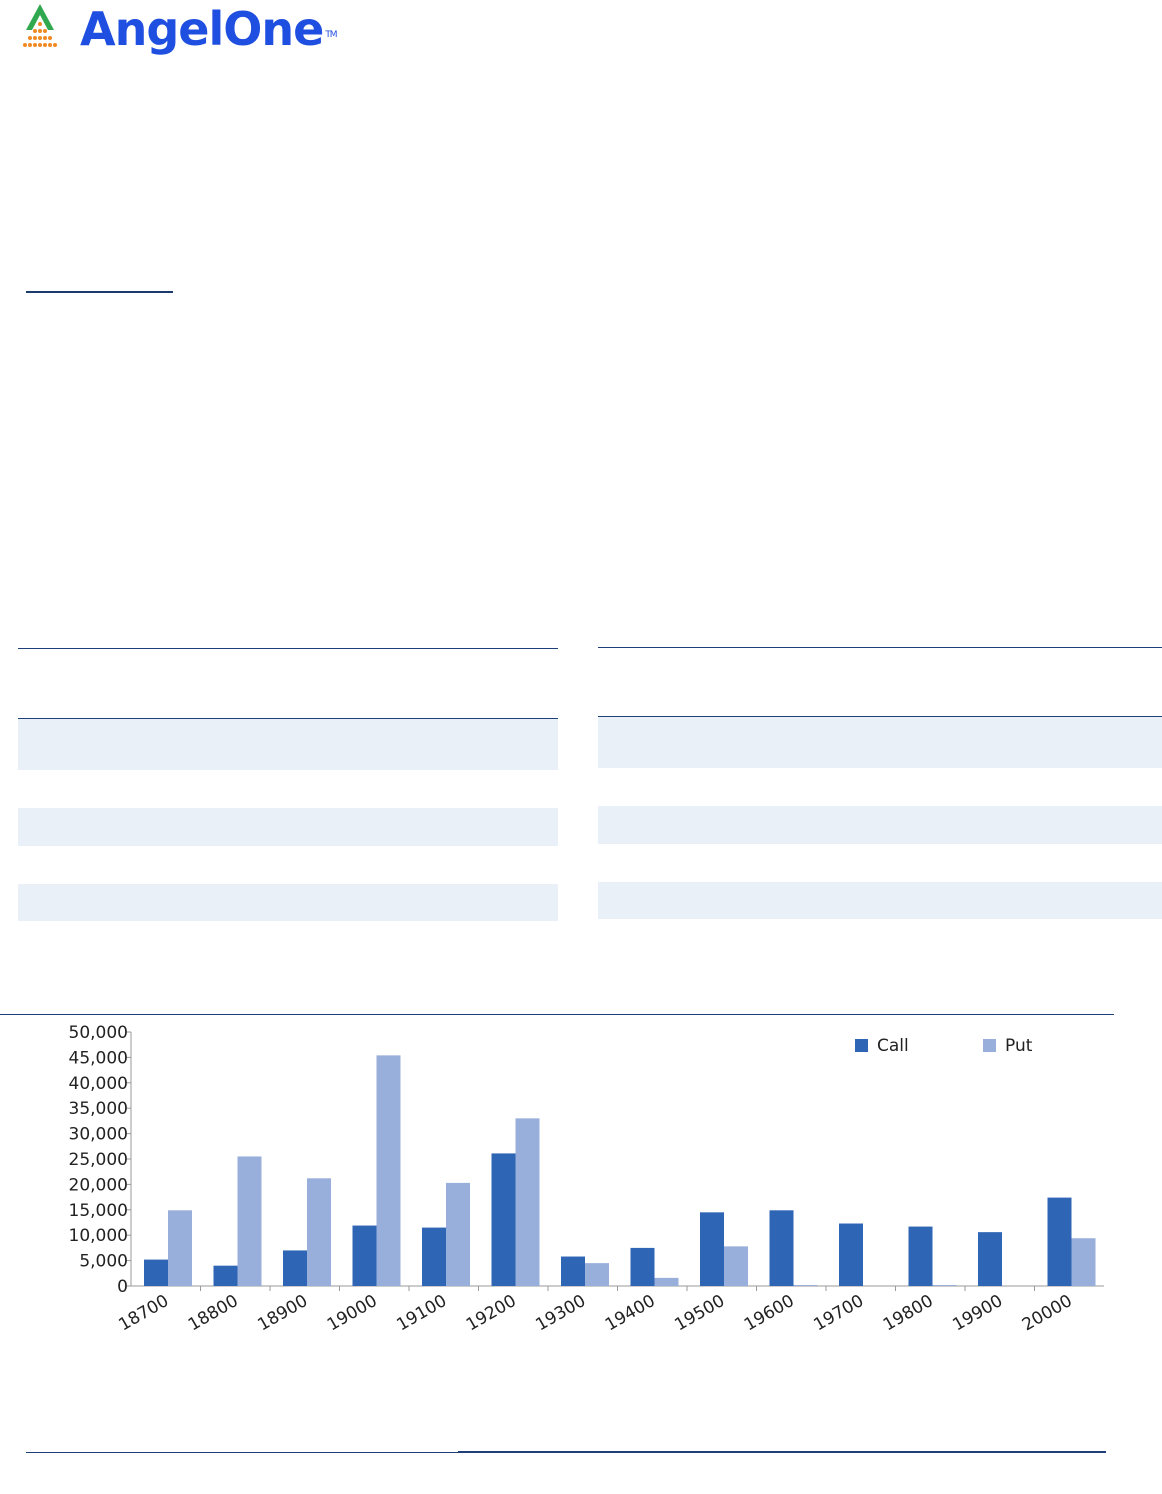  Describe the element at coordinates (557, 1014) in the screenshot. I see `chart-top-rule` at that location.